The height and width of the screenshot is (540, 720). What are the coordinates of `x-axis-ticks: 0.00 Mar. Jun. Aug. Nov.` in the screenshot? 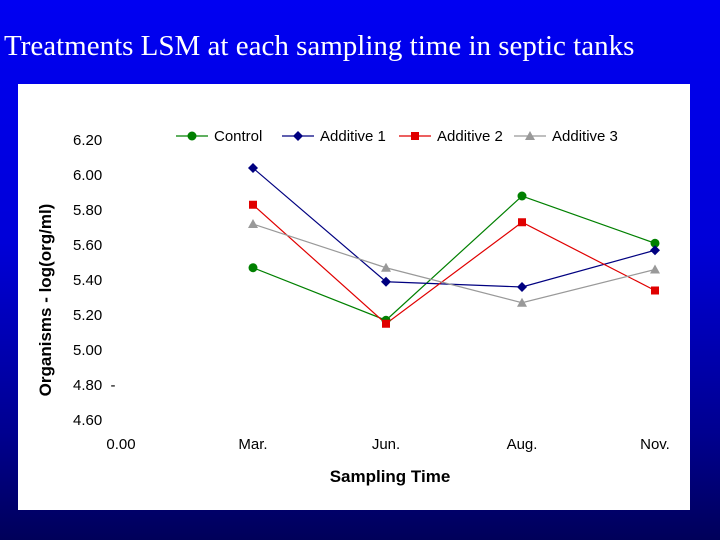 It's located at (387, 444).